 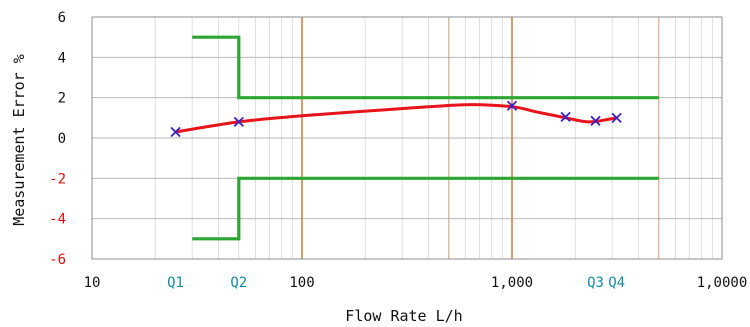 I want to click on x-axis-ticks: 10 100 1,000 1,0000, so click(x=416, y=283).